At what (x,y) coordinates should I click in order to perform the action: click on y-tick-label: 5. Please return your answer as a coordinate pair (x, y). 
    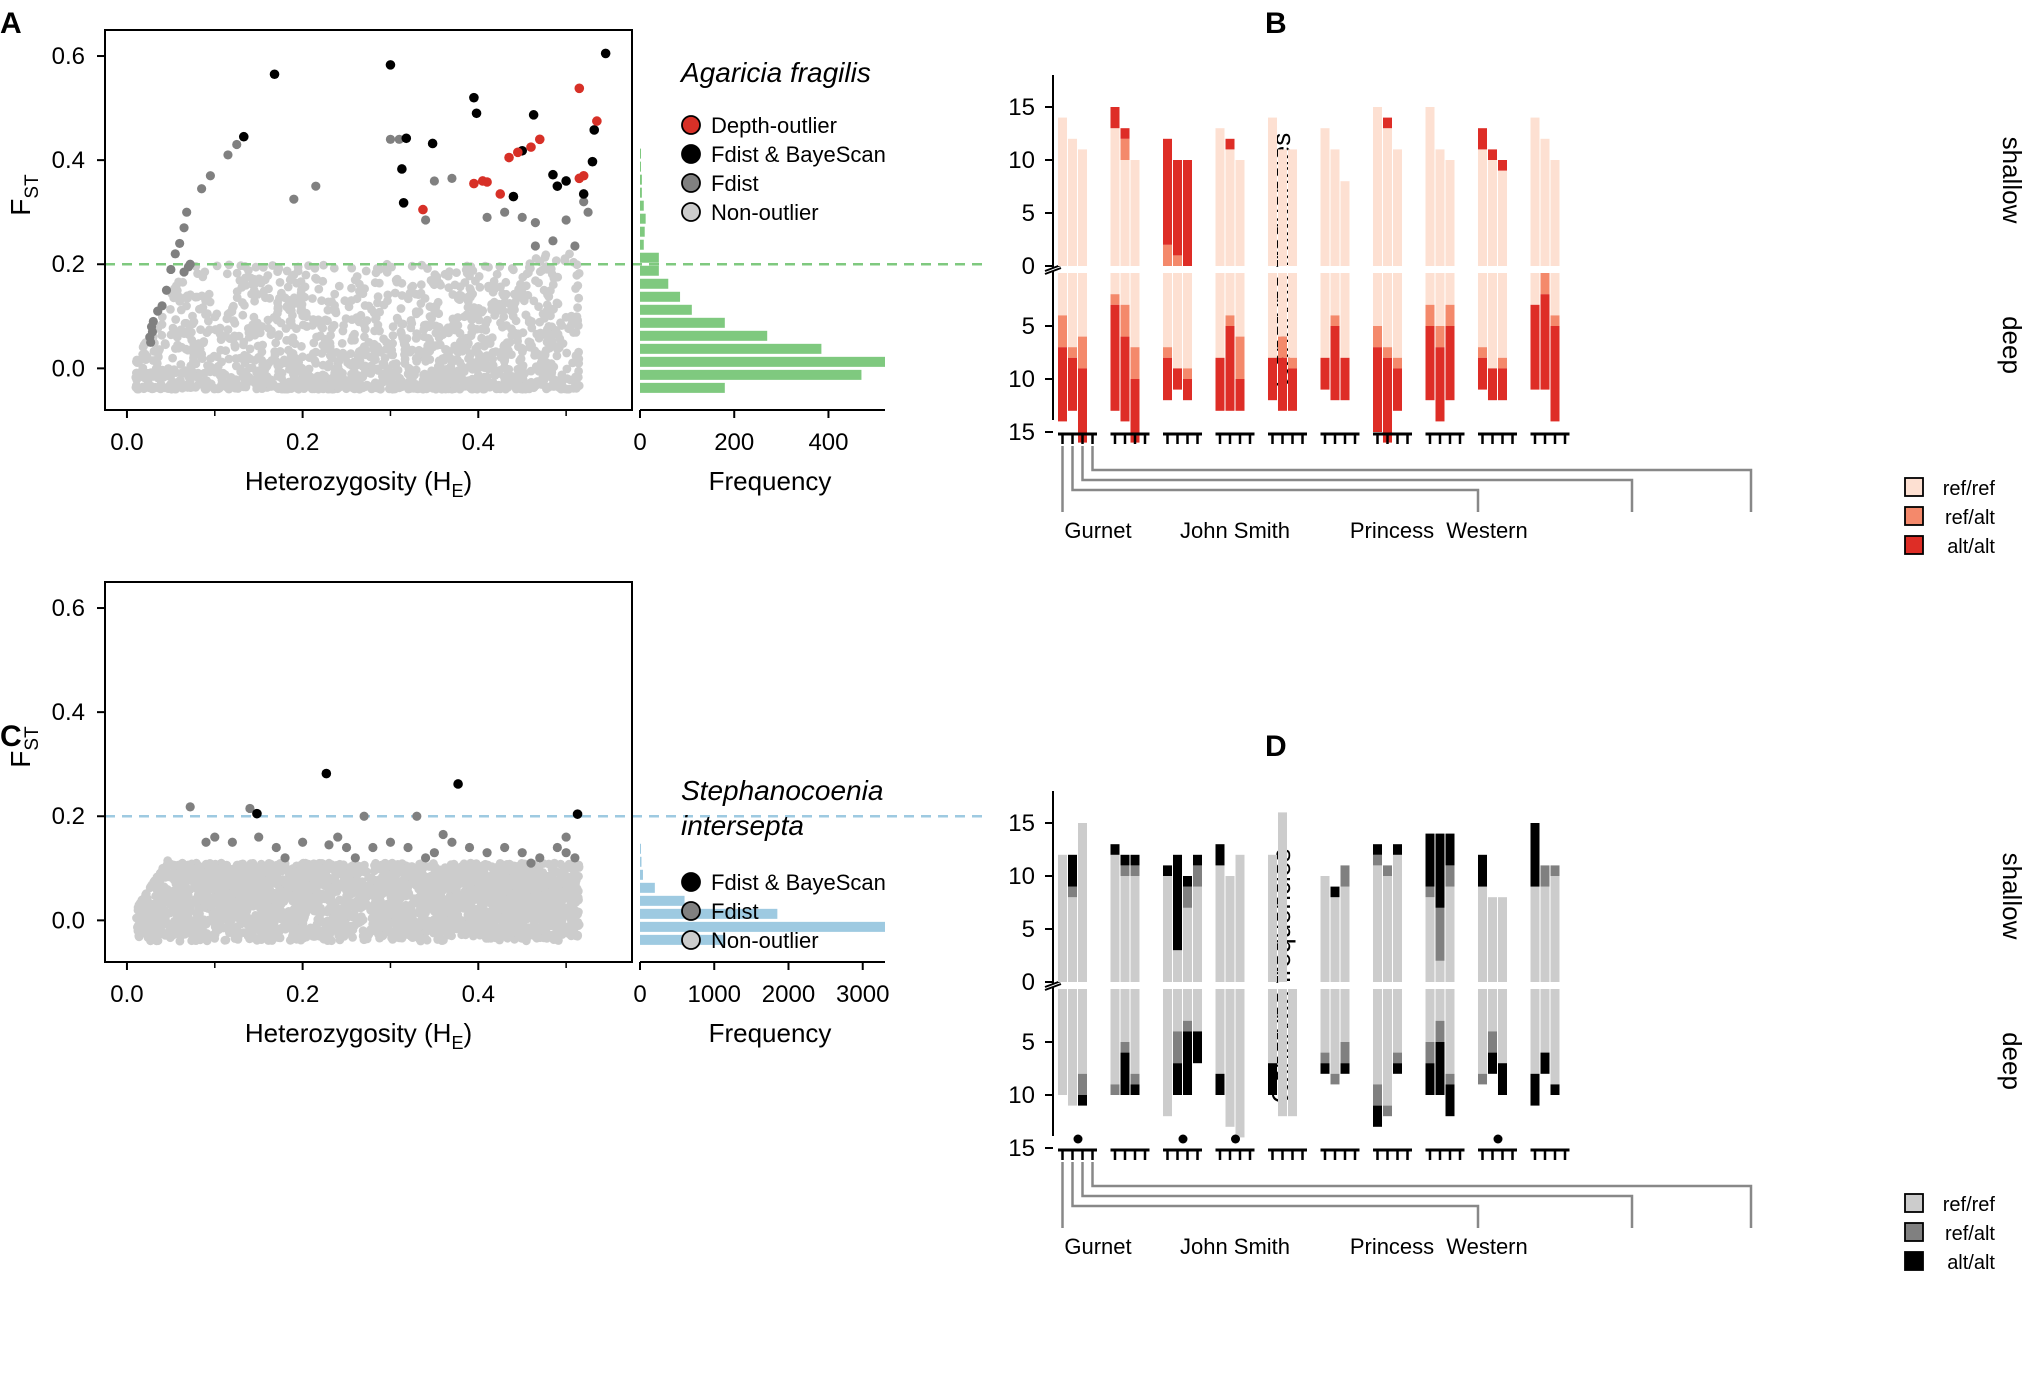
    Looking at the image, I should click on (1028, 929).